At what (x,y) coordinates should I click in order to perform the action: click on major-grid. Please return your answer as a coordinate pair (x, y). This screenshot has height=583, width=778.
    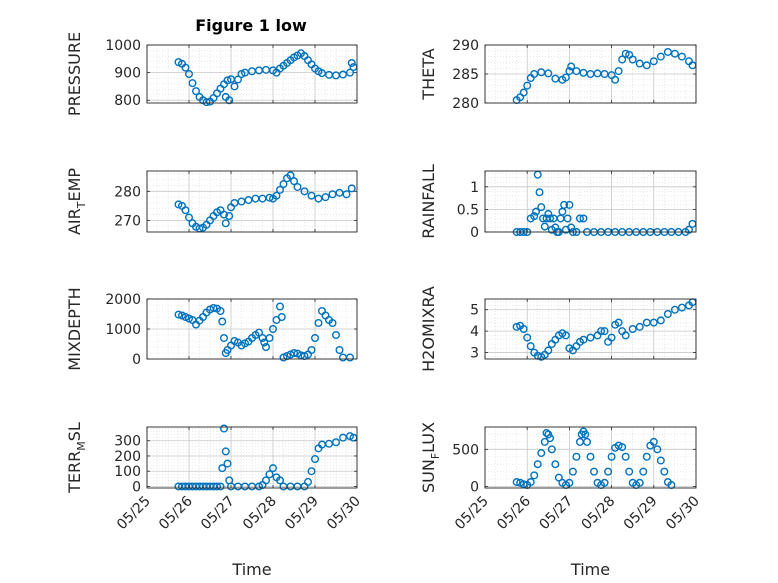
    Looking at the image, I should click on (590, 329).